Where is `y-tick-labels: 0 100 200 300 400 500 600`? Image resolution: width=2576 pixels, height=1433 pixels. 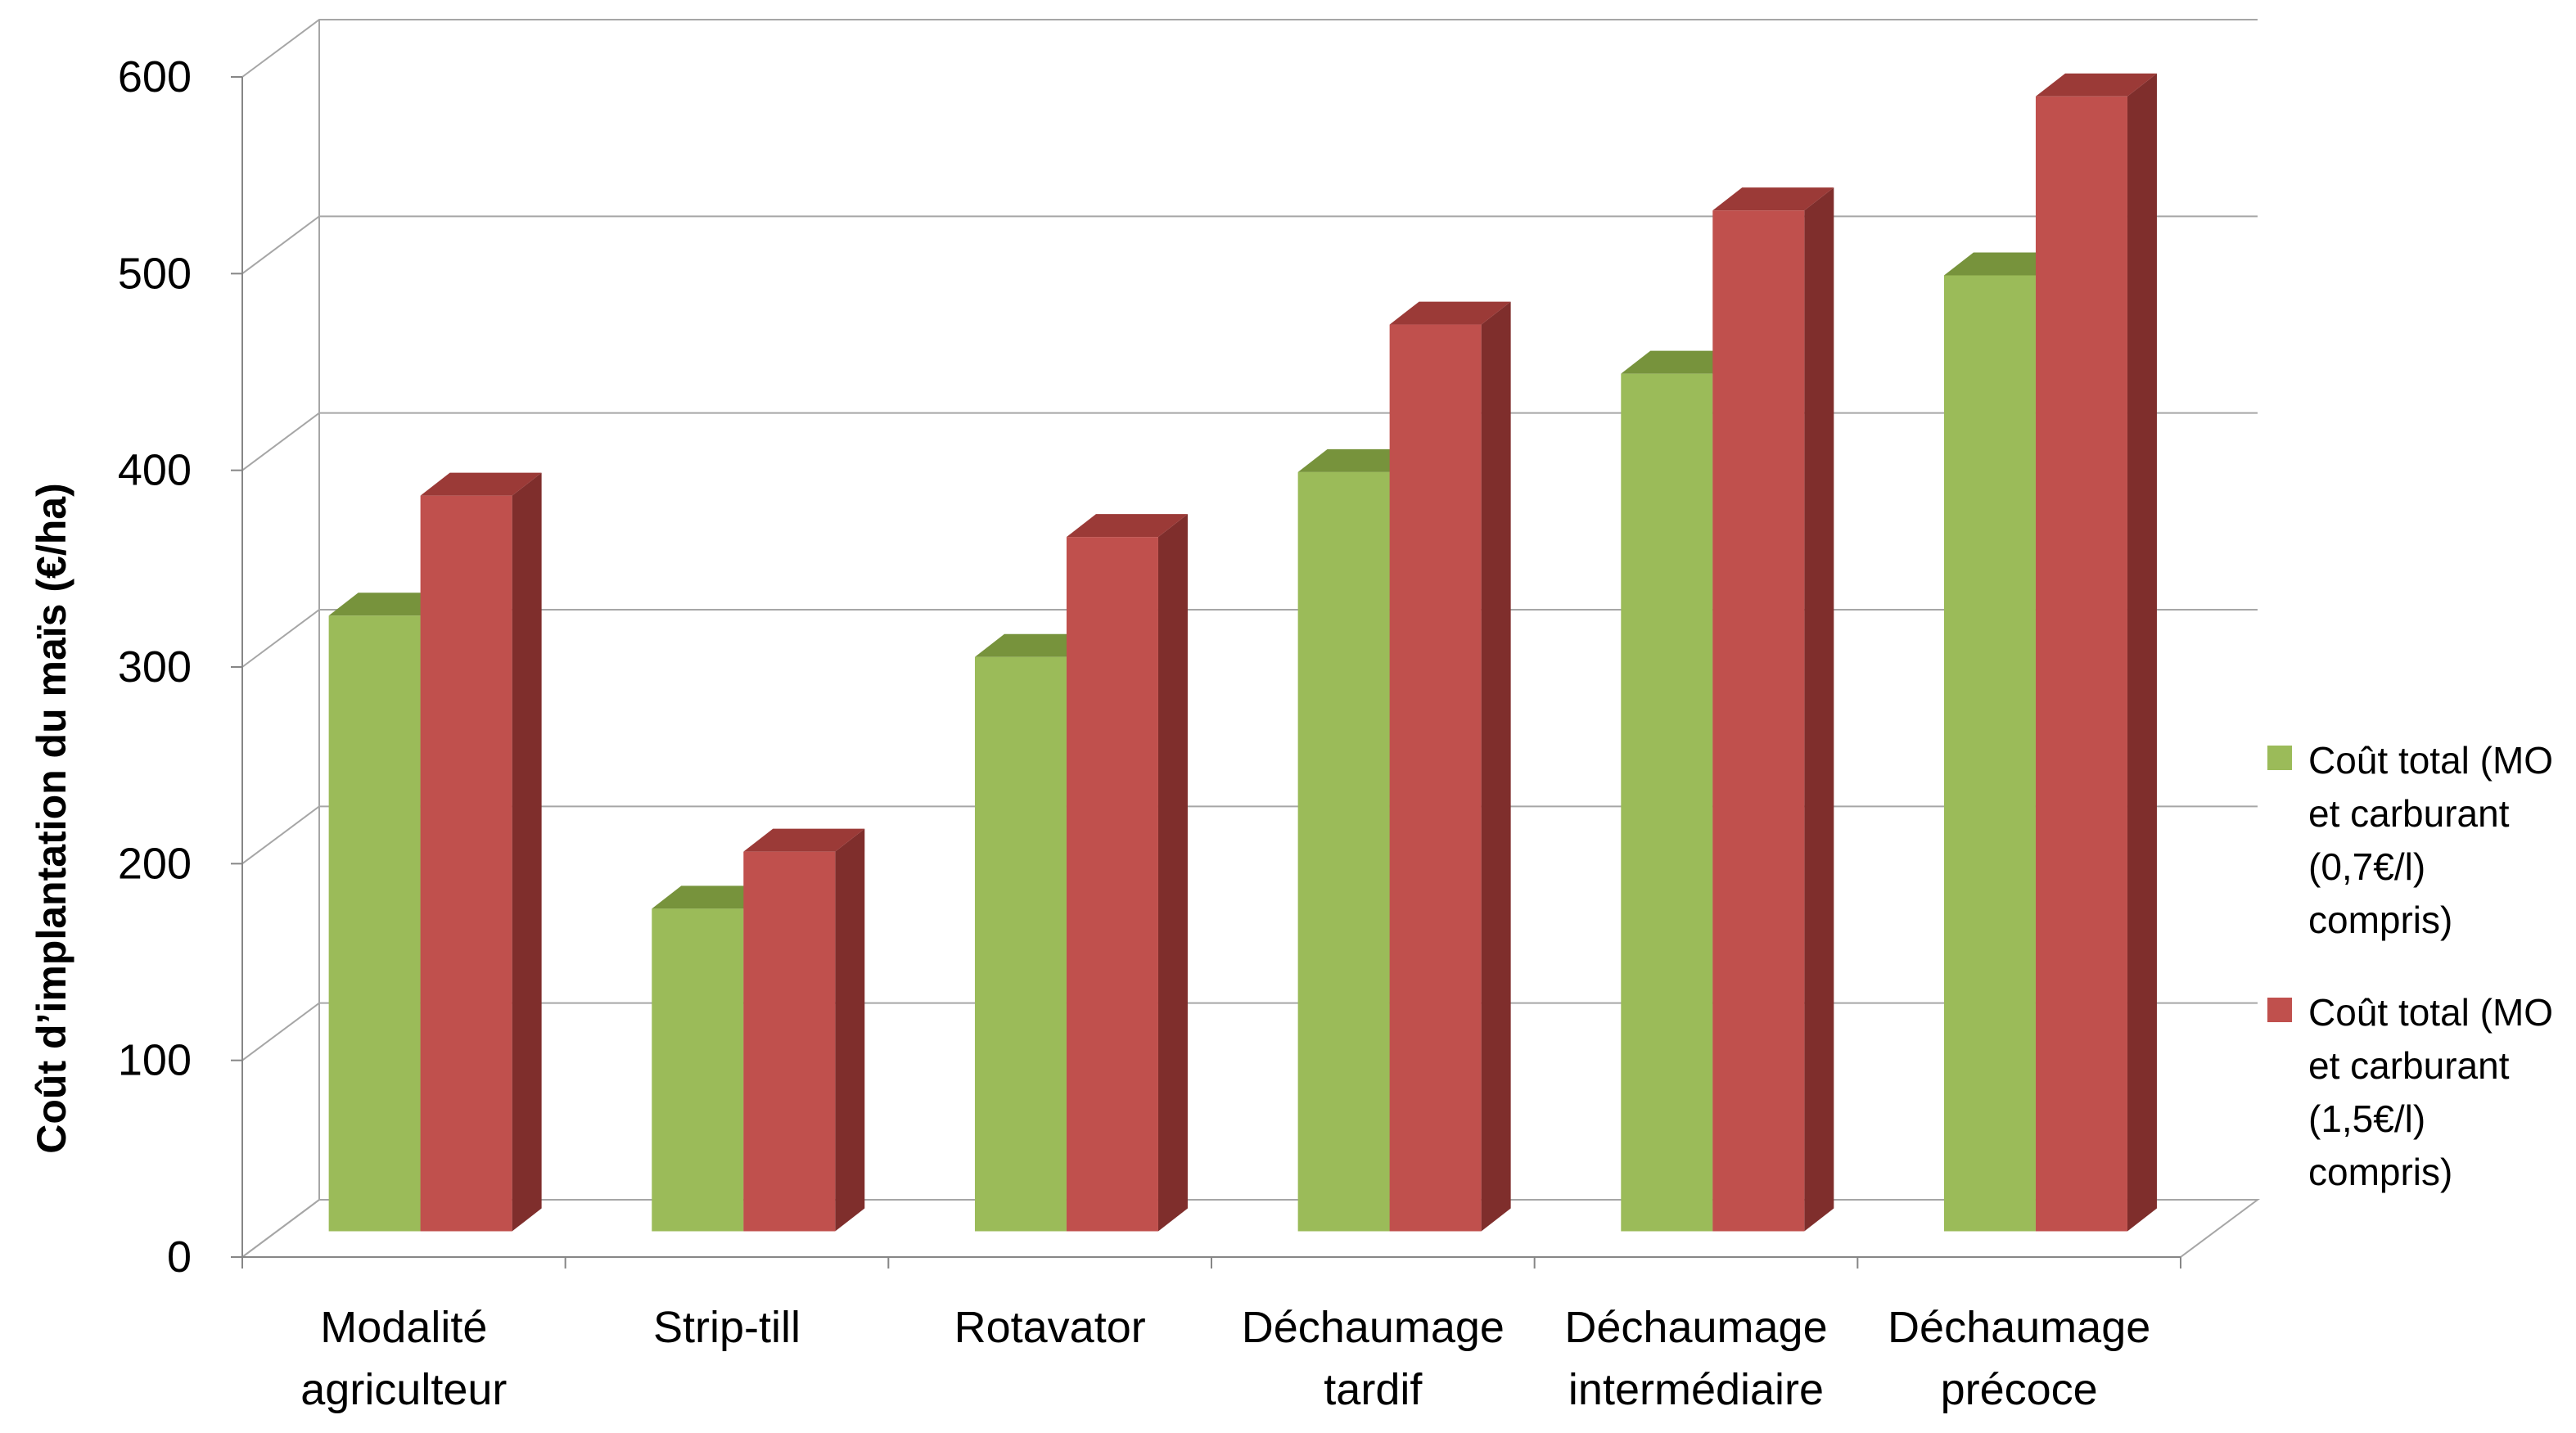
y-tick-labels: 0 100 200 300 400 500 600 is located at coordinates (155, 667).